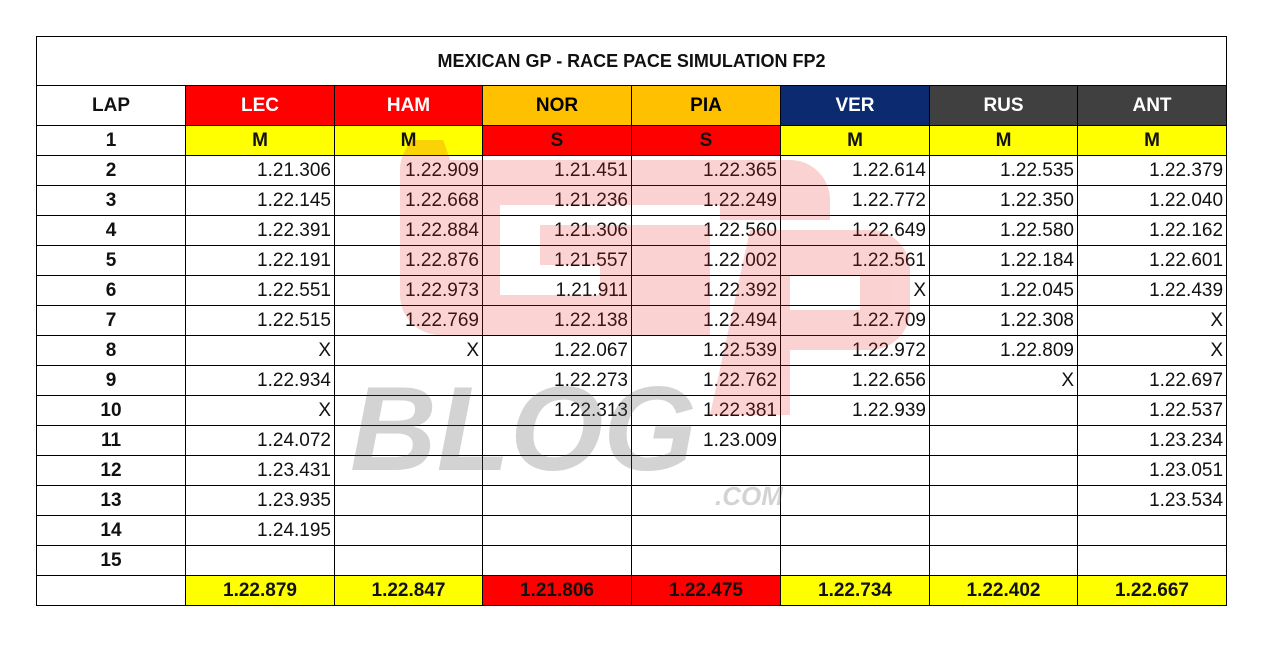 The image size is (1280, 649). I want to click on lap-number: 2, so click(111, 170).